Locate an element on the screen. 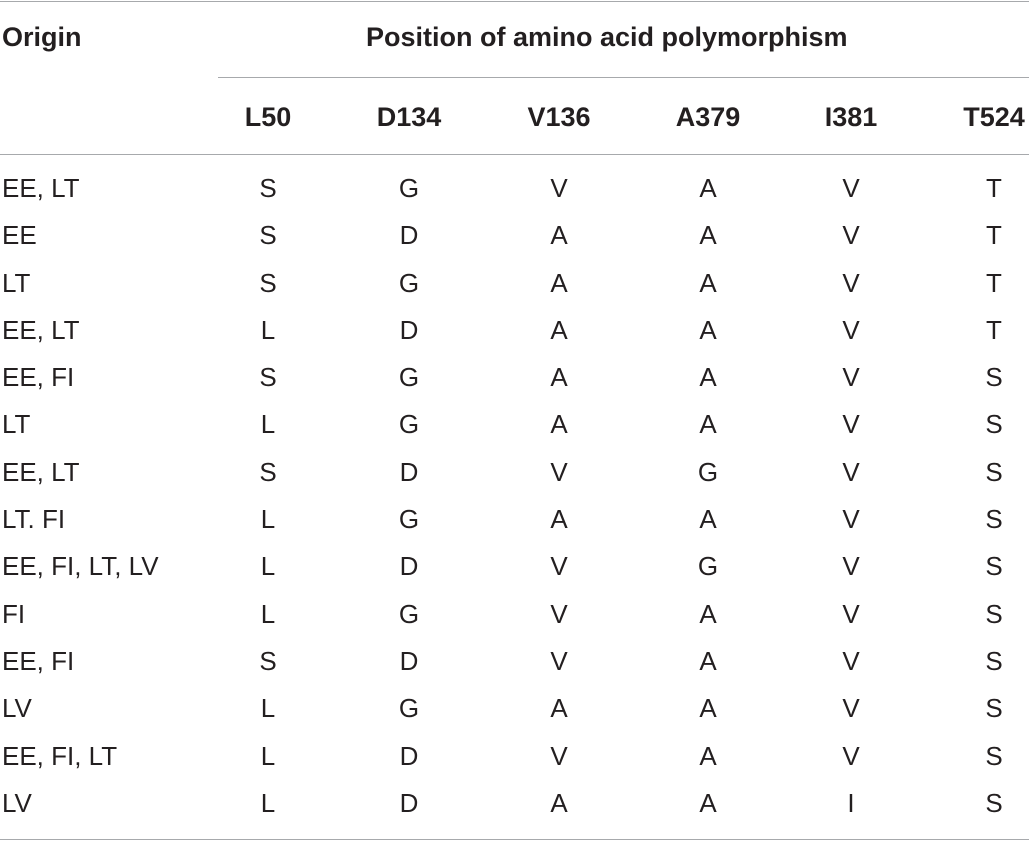  table-row: LV L D A A I S is located at coordinates (514, 803).